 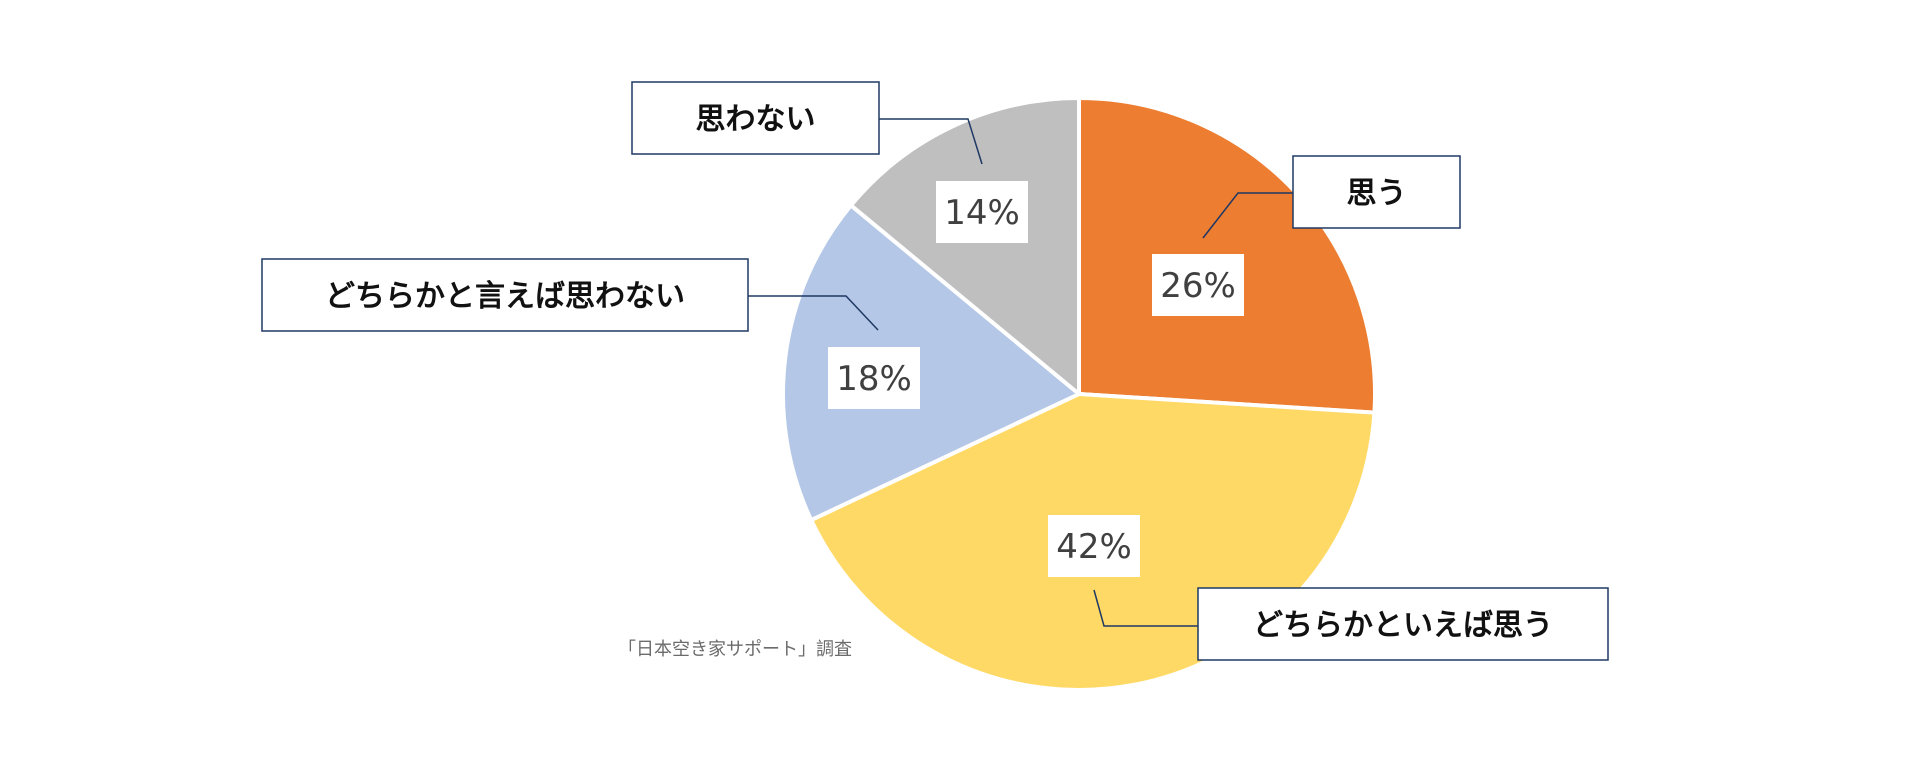 I want to click on category-label: 思わない, so click(x=756, y=119).